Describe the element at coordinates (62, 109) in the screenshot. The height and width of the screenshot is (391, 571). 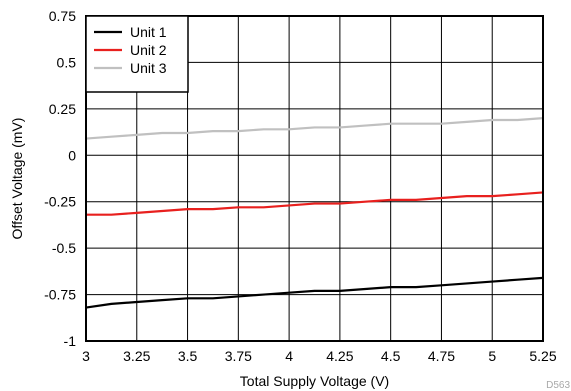
I see `y-tick-label: 0.25` at that location.